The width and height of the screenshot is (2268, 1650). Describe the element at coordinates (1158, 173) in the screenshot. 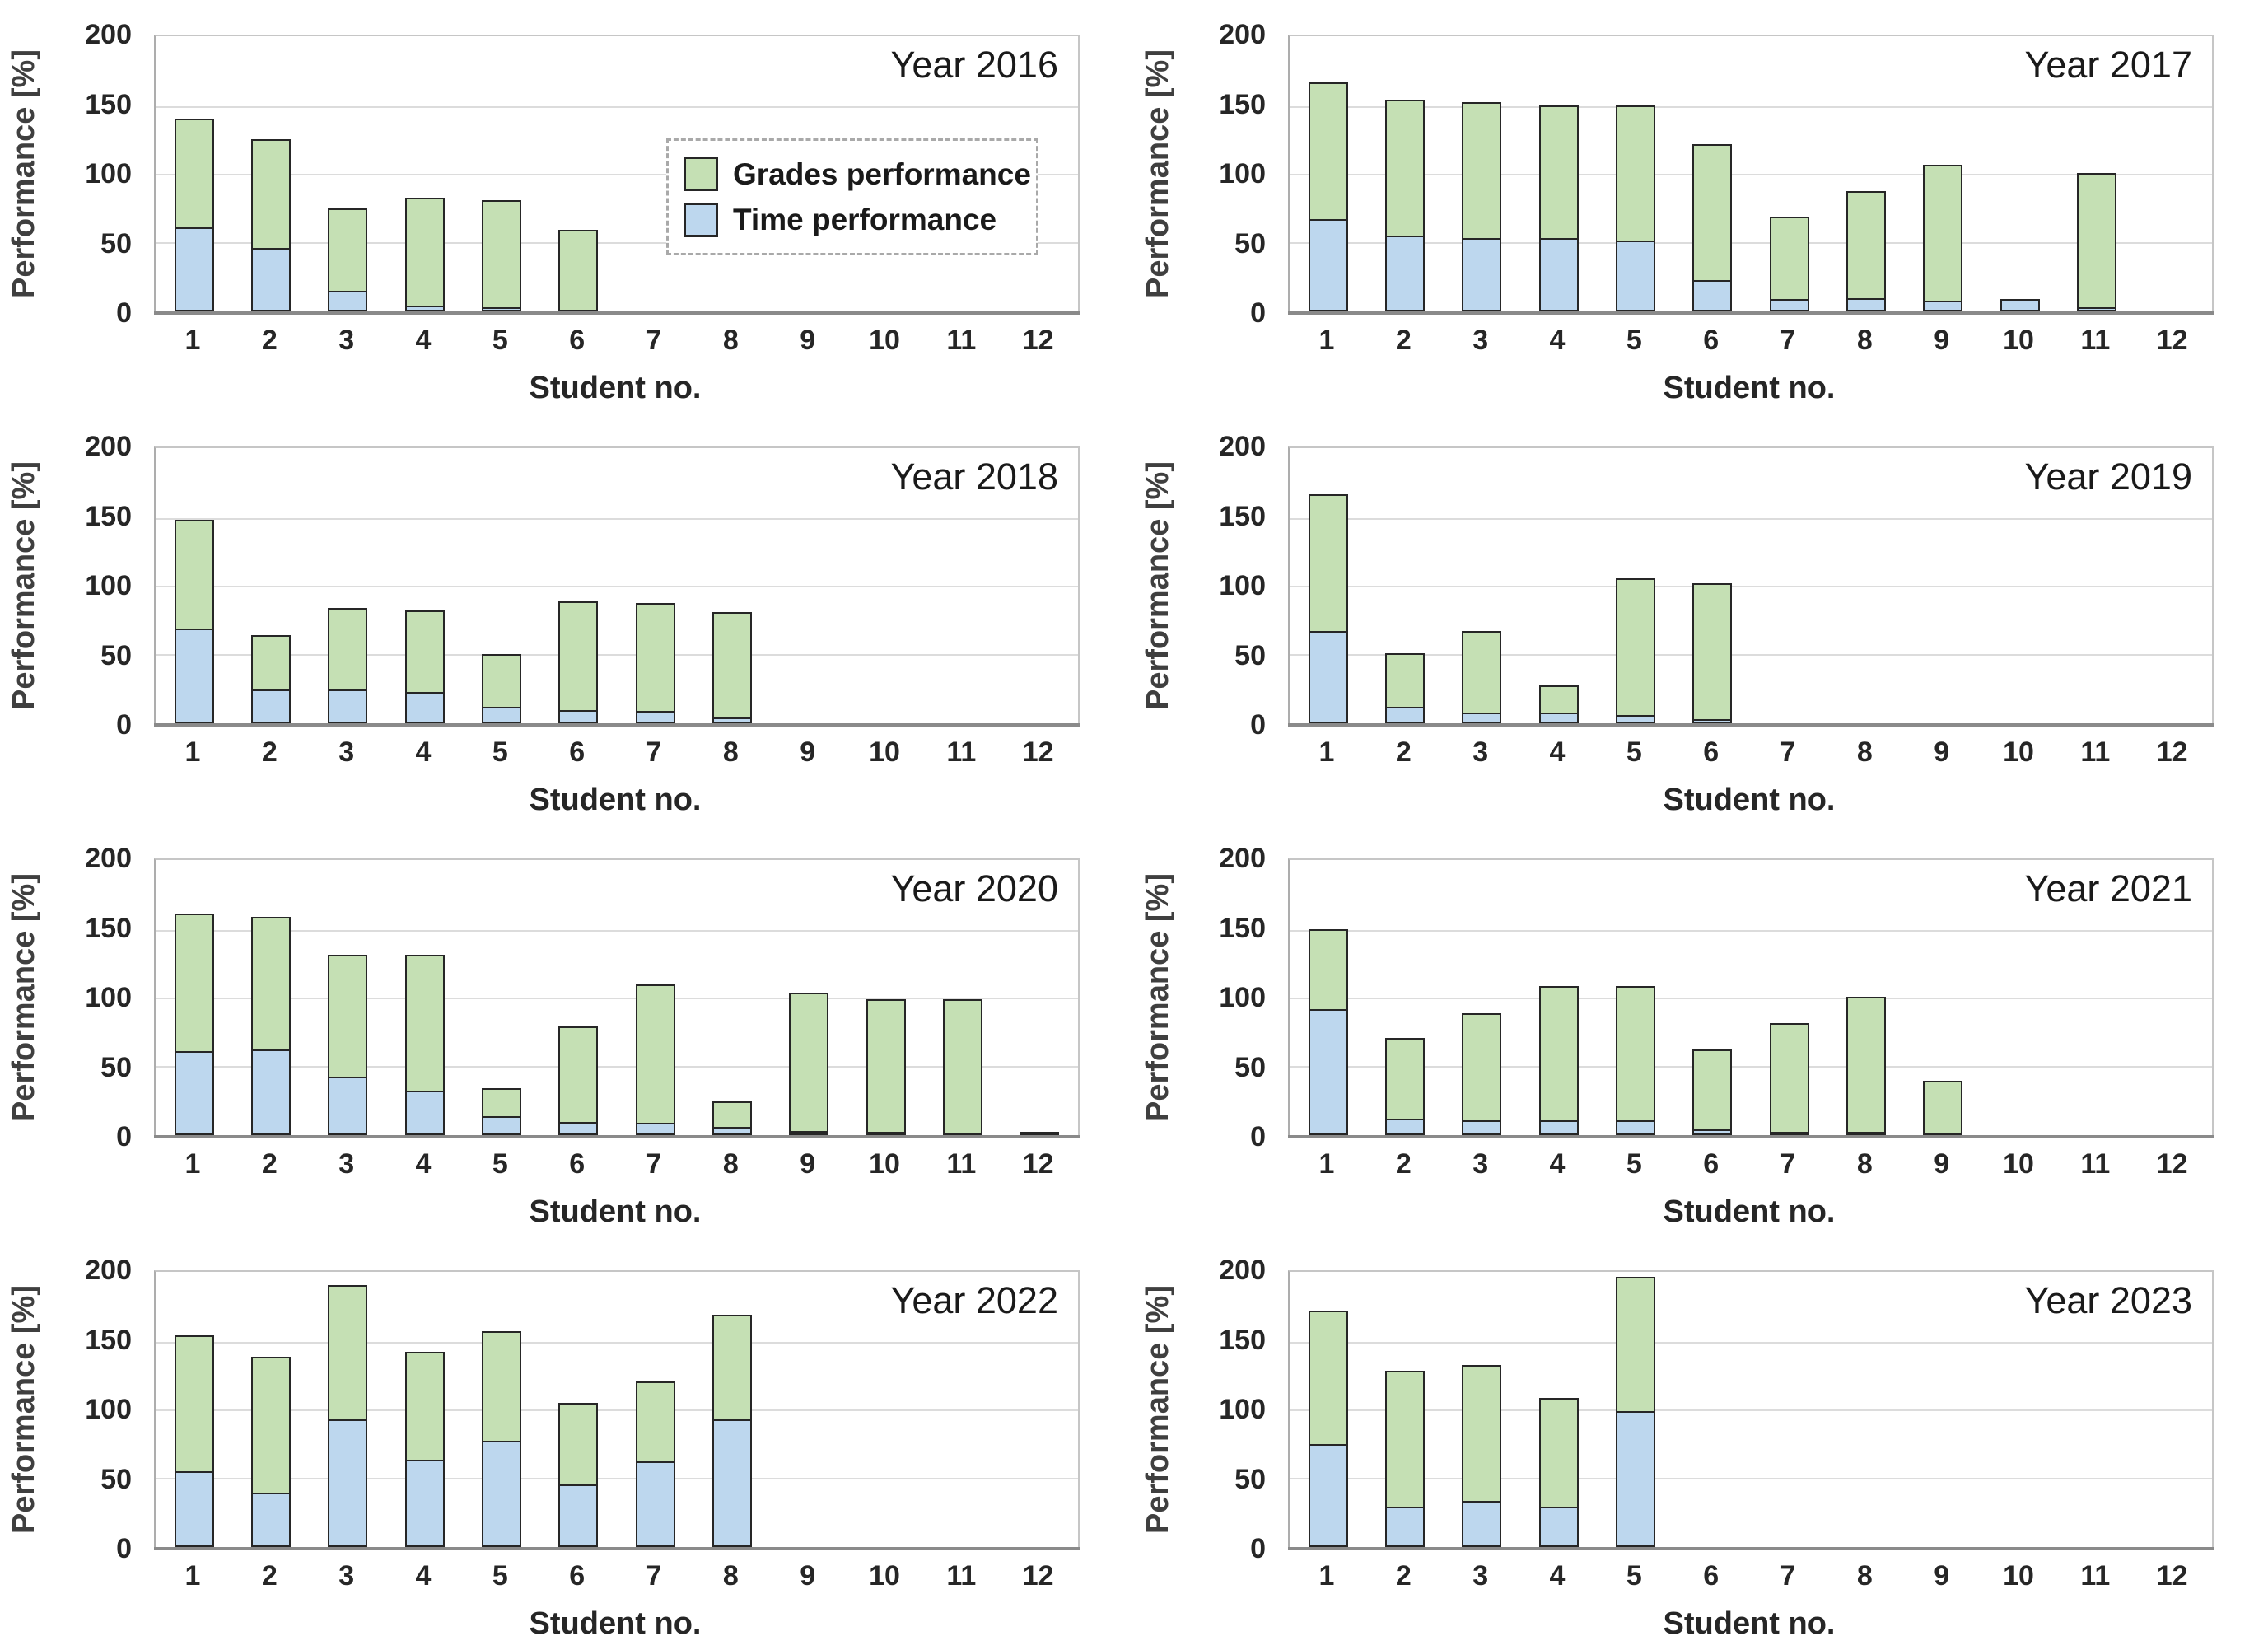

I see `y-axis-title: Performance [%]` at that location.